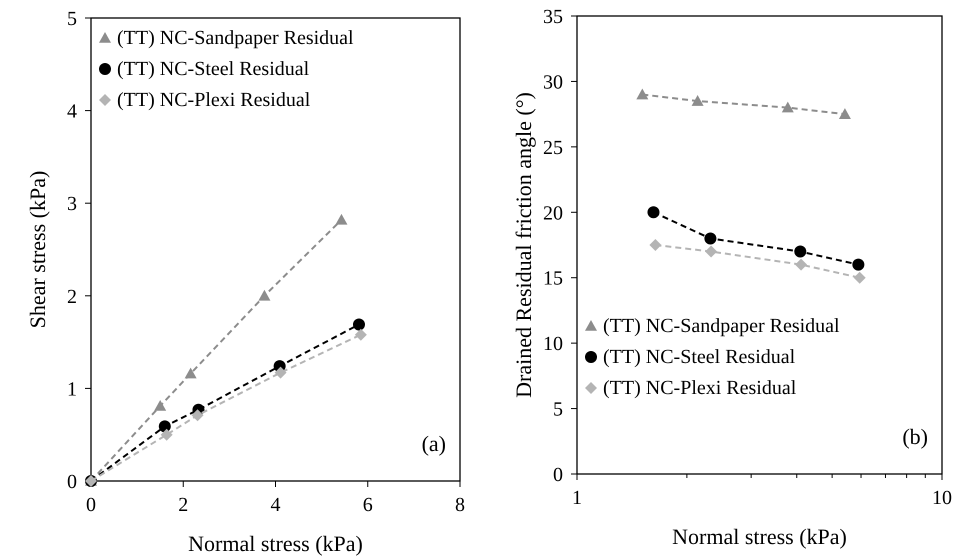 The image size is (968, 560). Describe the element at coordinates (553, 213) in the screenshot. I see `y-tick-label: 20` at that location.